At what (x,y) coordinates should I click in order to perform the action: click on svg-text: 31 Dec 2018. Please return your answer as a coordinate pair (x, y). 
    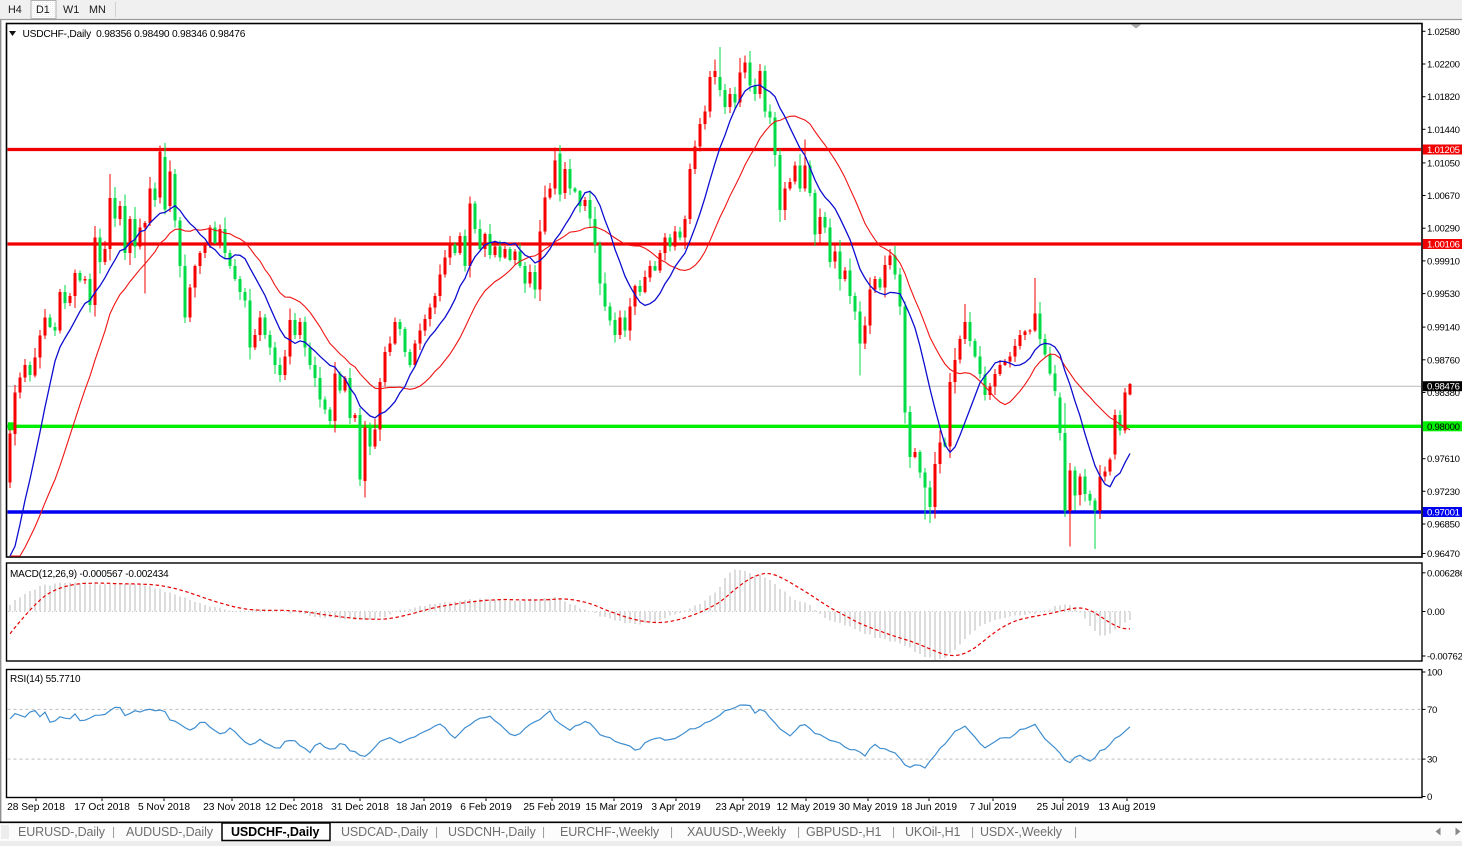
    Looking at the image, I should click on (360, 807).